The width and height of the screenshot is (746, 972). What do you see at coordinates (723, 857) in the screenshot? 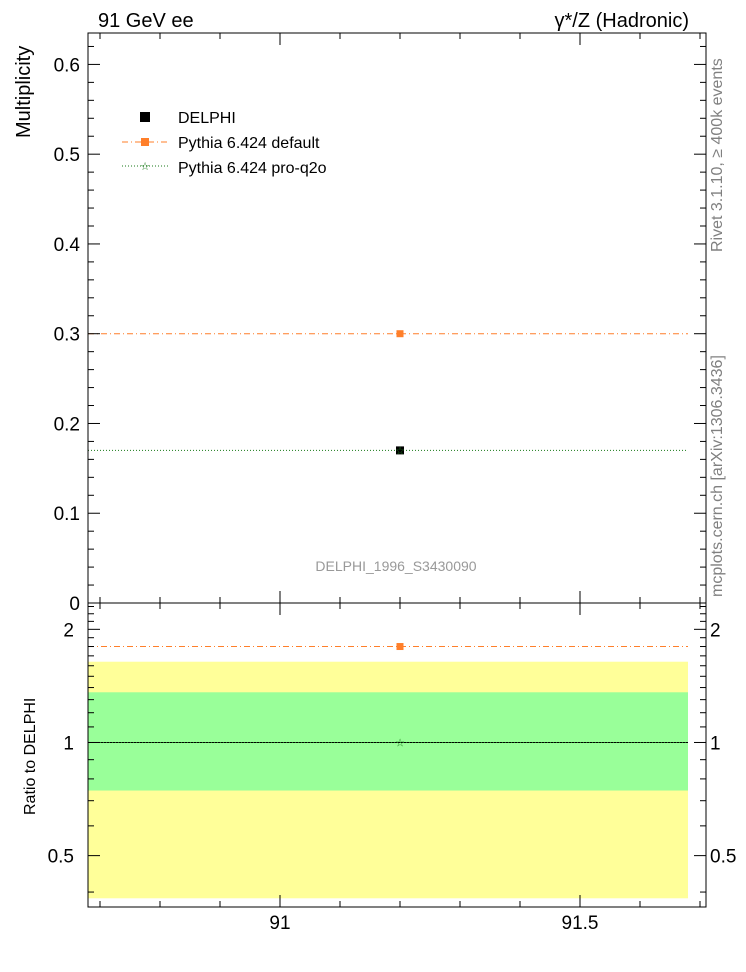
I see `ratio-y-tick-label-right: 0.5` at bounding box center [723, 857].